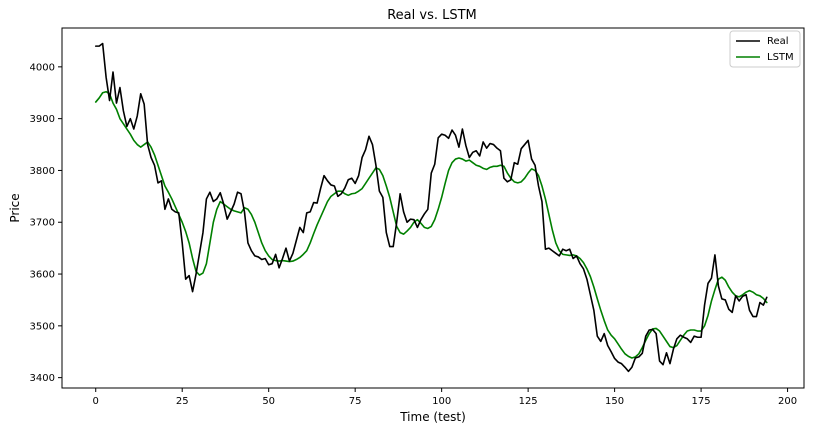 This screenshot has width=814, height=432. What do you see at coordinates (701, 401) in the screenshot?
I see `x-tick-label: 175` at bounding box center [701, 401].